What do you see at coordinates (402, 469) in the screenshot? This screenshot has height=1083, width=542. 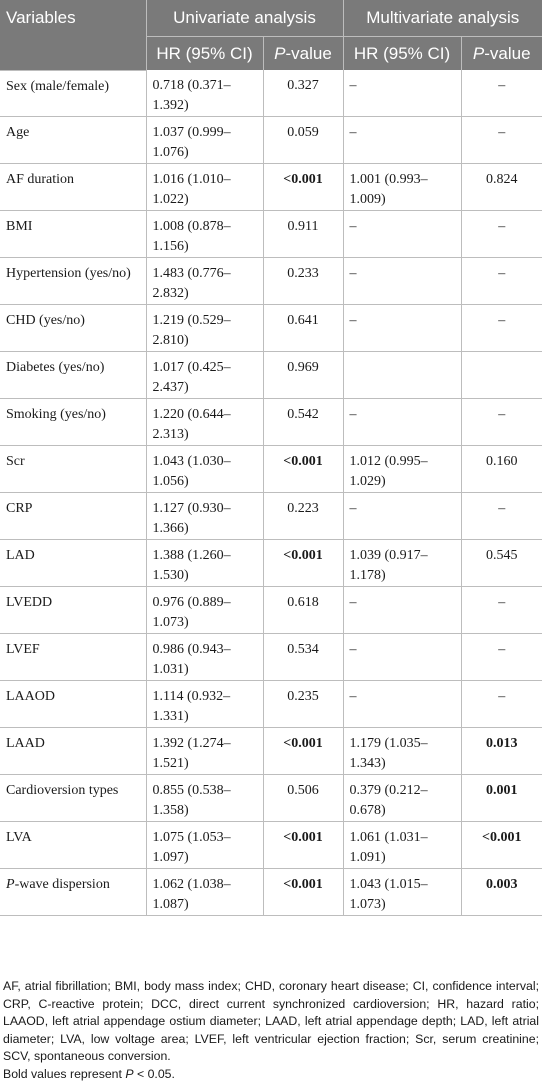 I see `cell-multi-hr: 1.012 (0.995–1.029)` at bounding box center [402, 469].